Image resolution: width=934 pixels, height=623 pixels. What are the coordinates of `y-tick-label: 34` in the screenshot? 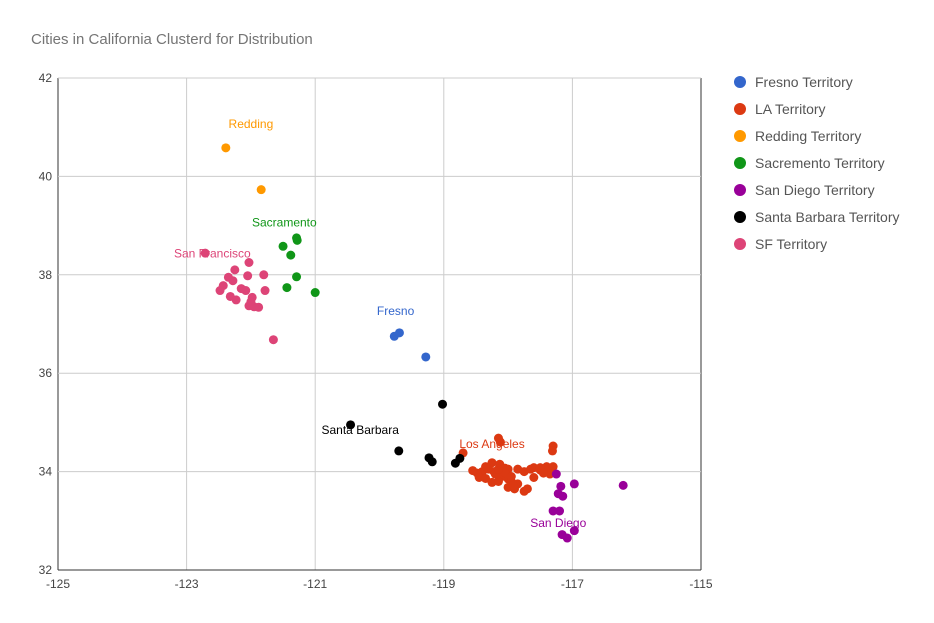 It's located at (46, 472).